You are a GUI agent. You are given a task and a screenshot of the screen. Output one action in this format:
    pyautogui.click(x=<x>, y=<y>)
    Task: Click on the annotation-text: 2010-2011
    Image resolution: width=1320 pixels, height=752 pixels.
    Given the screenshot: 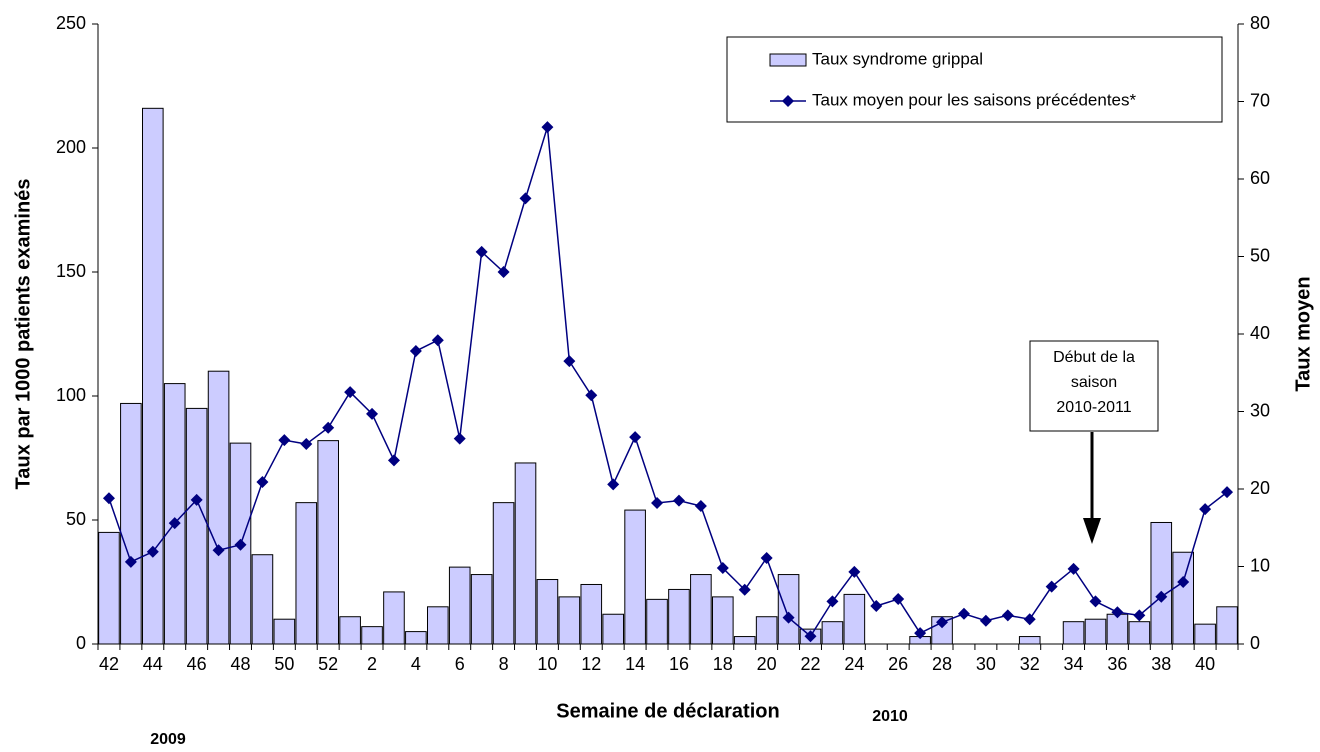 What is the action you would take?
    pyautogui.click(x=1093, y=407)
    